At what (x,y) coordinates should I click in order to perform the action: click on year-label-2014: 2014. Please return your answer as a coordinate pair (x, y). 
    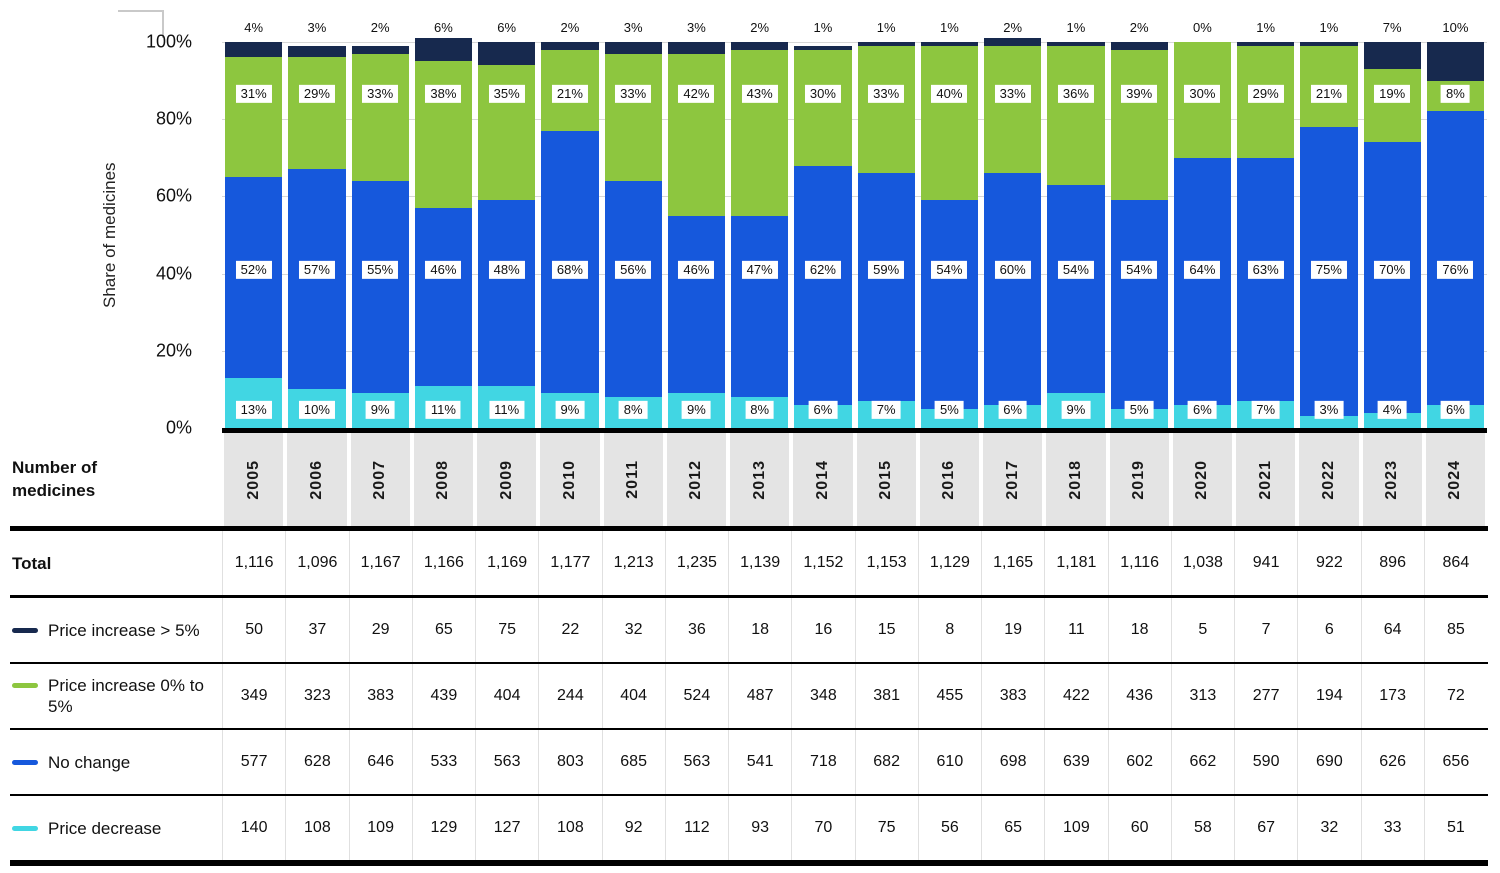
    Looking at the image, I should click on (823, 479).